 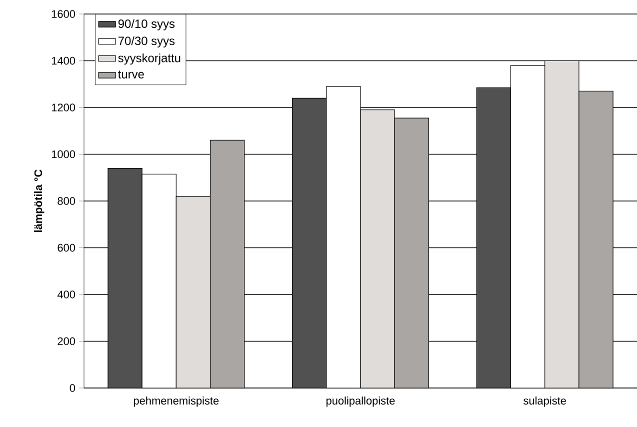 What do you see at coordinates (67, 248) in the screenshot?
I see `y-tick-label: 600` at bounding box center [67, 248].